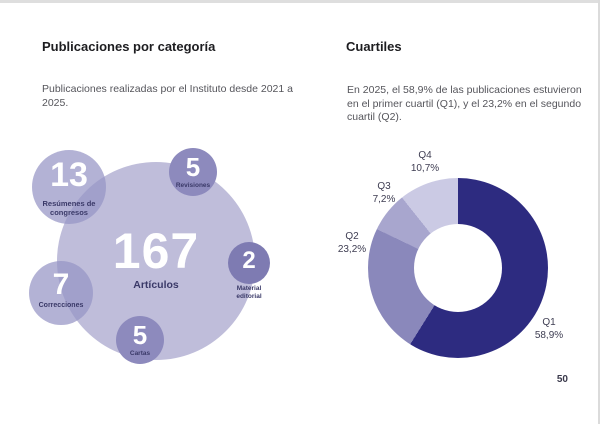 The height and width of the screenshot is (424, 600). I want to click on revisiones-label: Revisiones, so click(193, 185).